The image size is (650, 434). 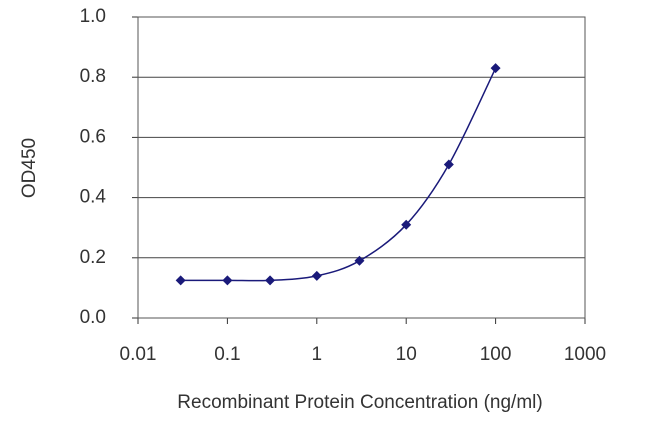 What do you see at coordinates (585, 354) in the screenshot?
I see `x-tick-label: 1000` at bounding box center [585, 354].